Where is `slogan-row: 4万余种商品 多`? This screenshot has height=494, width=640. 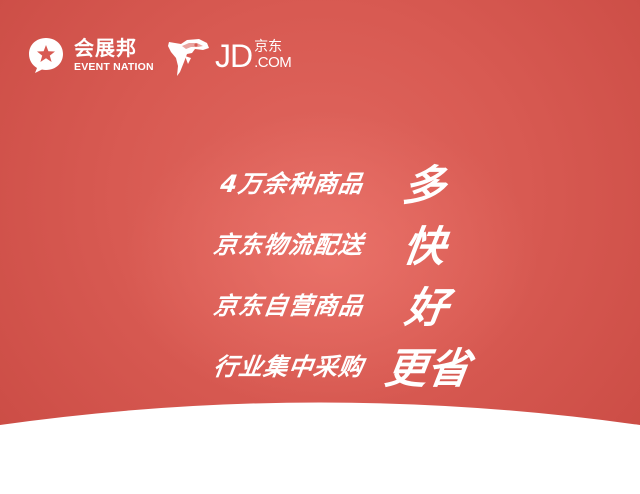 slogan-row: 4万余种商品 多 is located at coordinates (320, 181).